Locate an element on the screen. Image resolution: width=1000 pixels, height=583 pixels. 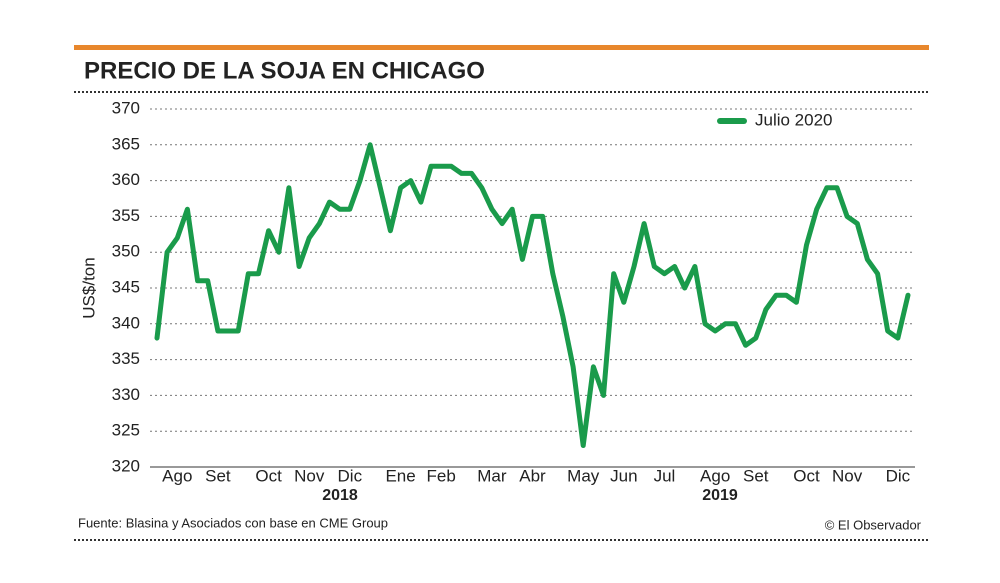
top-bar is located at coordinates (501, 47).